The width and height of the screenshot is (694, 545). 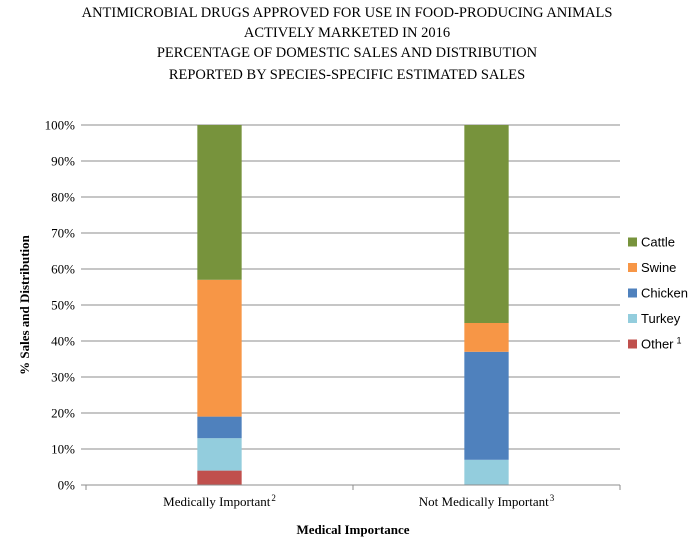 I want to click on legend-swatch-chicken, so click(x=632, y=293).